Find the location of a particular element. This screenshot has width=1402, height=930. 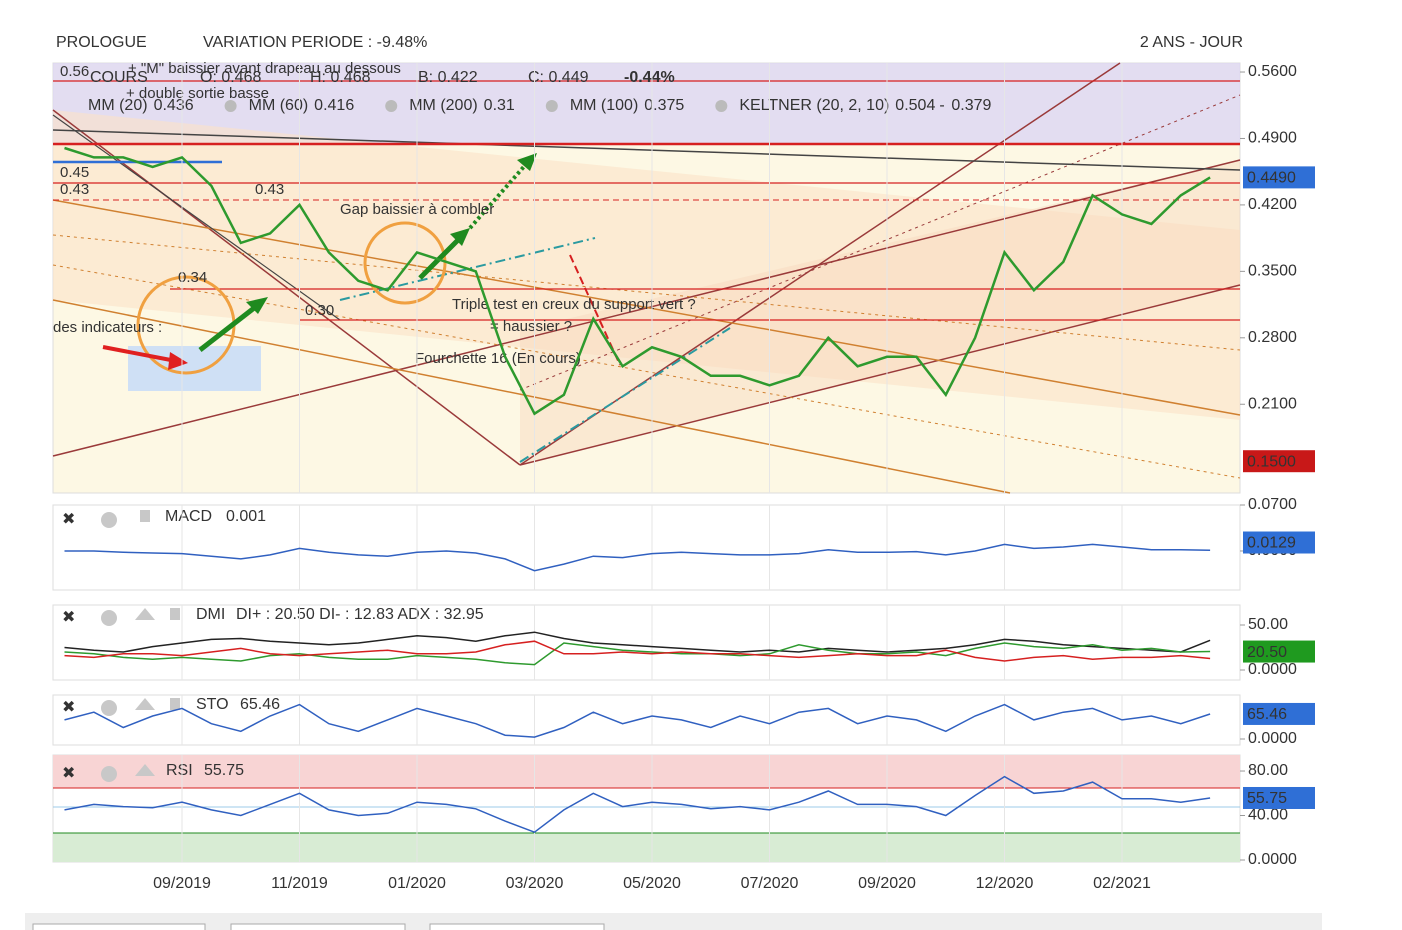

annotation: 0.34 is located at coordinates (192, 277).